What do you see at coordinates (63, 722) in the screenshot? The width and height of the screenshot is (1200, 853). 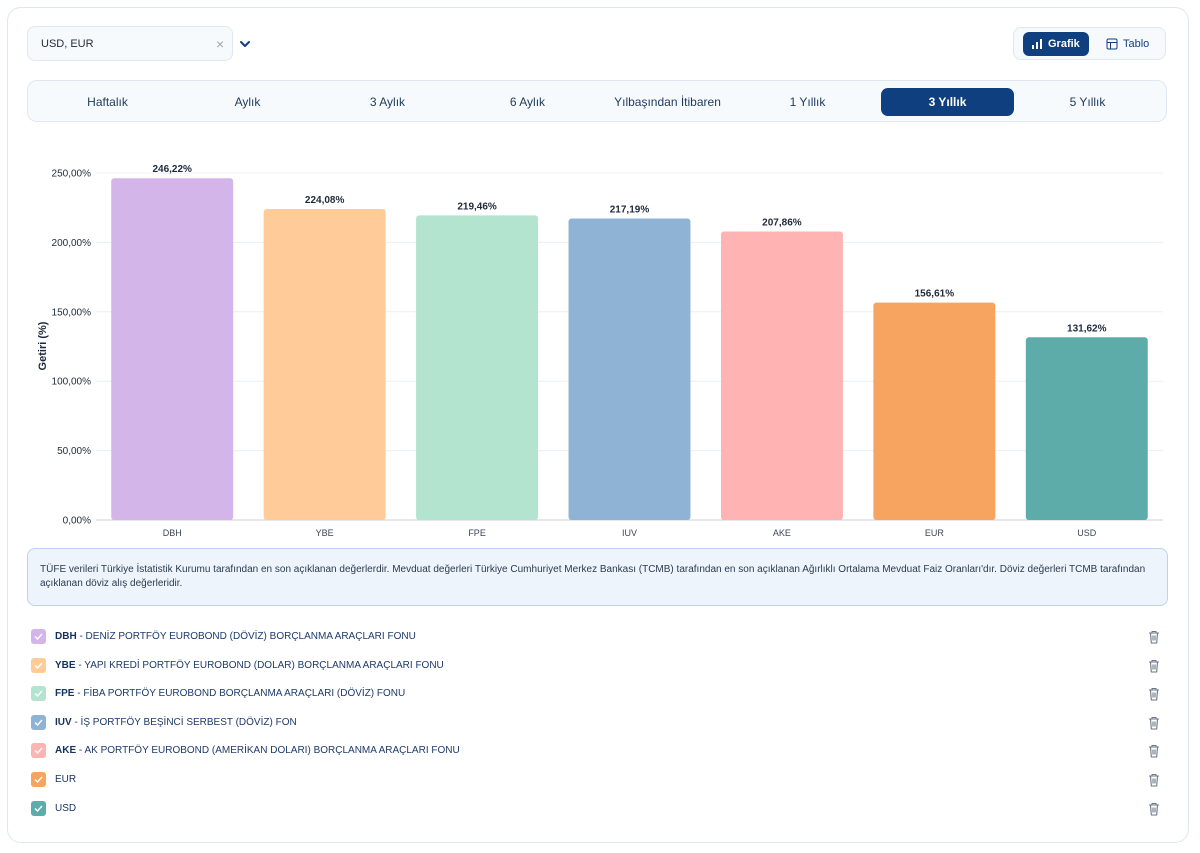 I see `legend-code: IUV` at bounding box center [63, 722].